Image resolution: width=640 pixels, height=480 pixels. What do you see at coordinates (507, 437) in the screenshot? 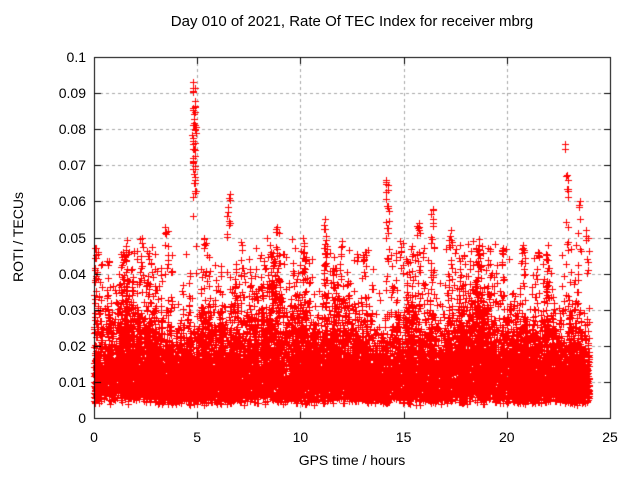
I see `x-tick-label: 20` at bounding box center [507, 437].